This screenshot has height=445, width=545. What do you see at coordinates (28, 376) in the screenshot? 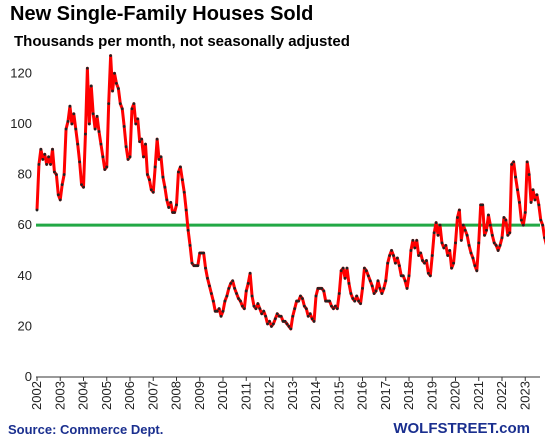
I see `y-tick-label: 0` at bounding box center [28, 376].